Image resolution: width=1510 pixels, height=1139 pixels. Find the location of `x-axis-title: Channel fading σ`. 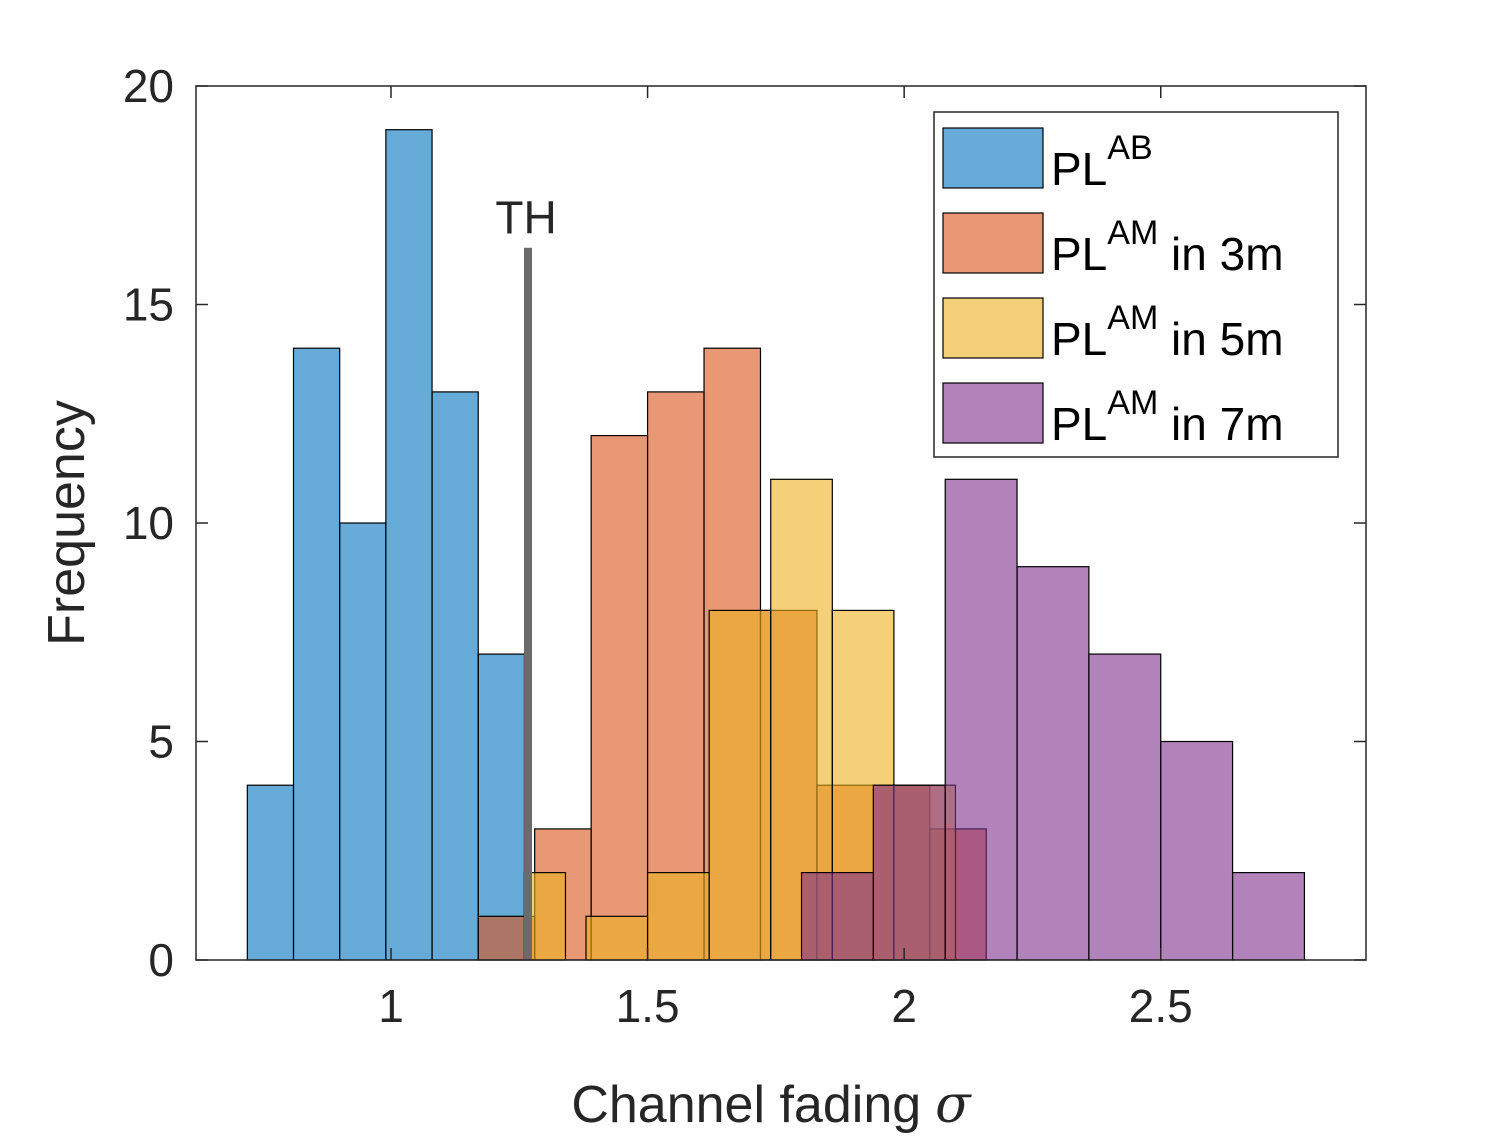

x-axis-title: Channel fading σ is located at coordinates (771, 1105).